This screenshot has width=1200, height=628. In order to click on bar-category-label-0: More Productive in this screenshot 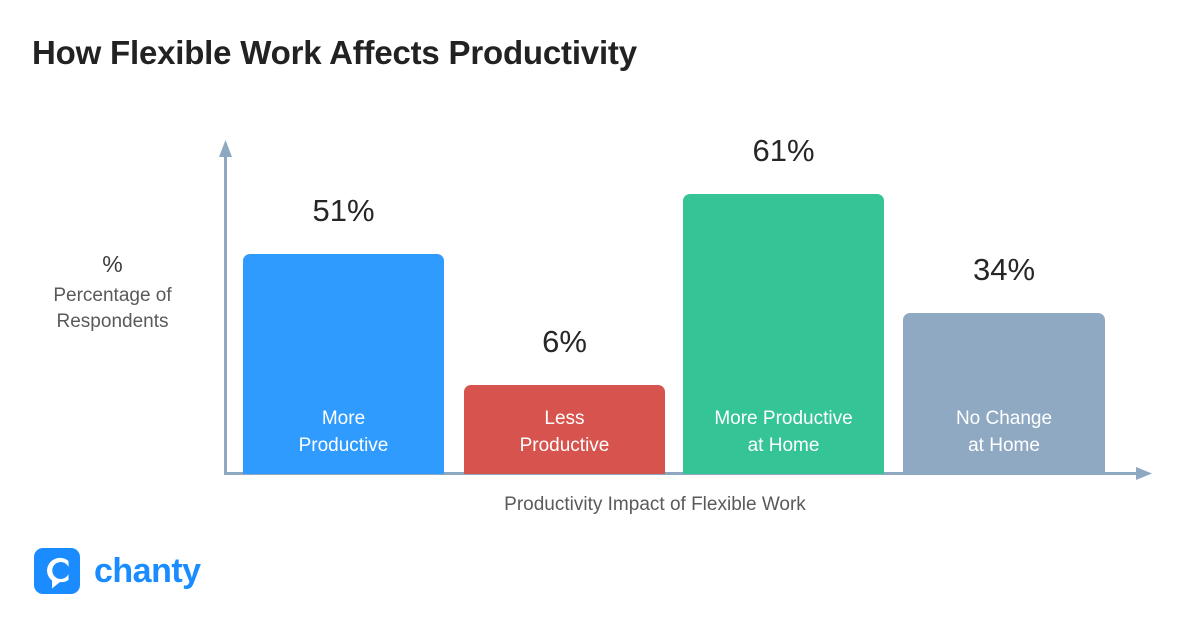, I will do `click(343, 432)`.